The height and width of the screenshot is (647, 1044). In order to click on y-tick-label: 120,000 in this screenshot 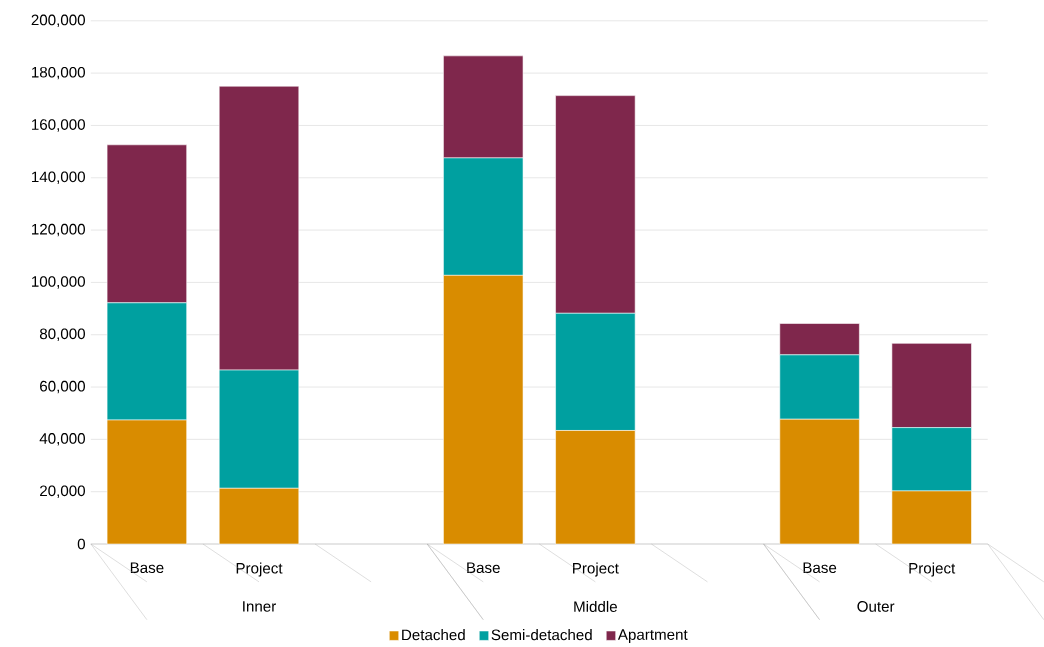, I will do `click(58, 230)`.